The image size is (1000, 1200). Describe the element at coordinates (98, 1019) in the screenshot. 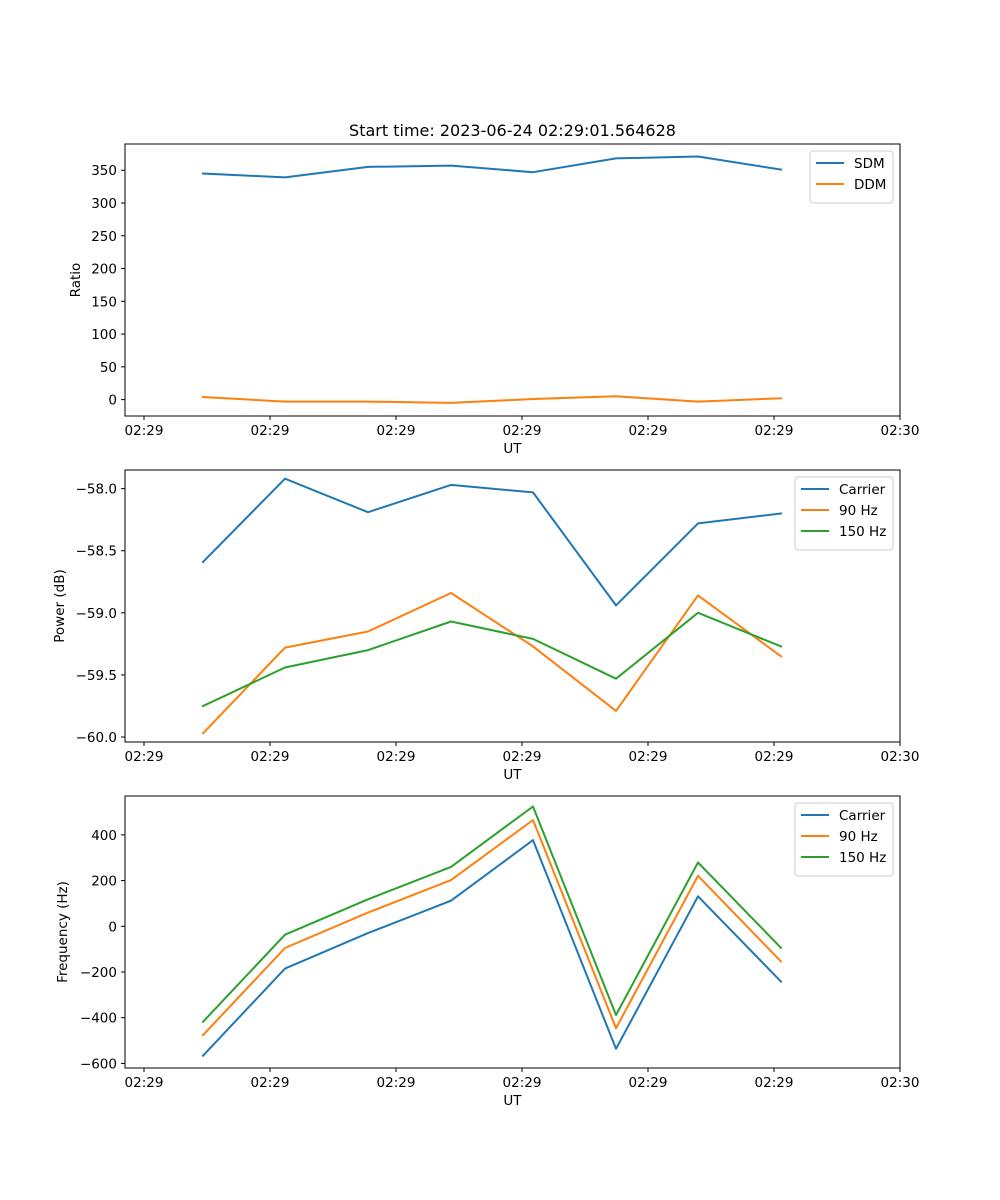

I see `y-tick-label: −400` at that location.